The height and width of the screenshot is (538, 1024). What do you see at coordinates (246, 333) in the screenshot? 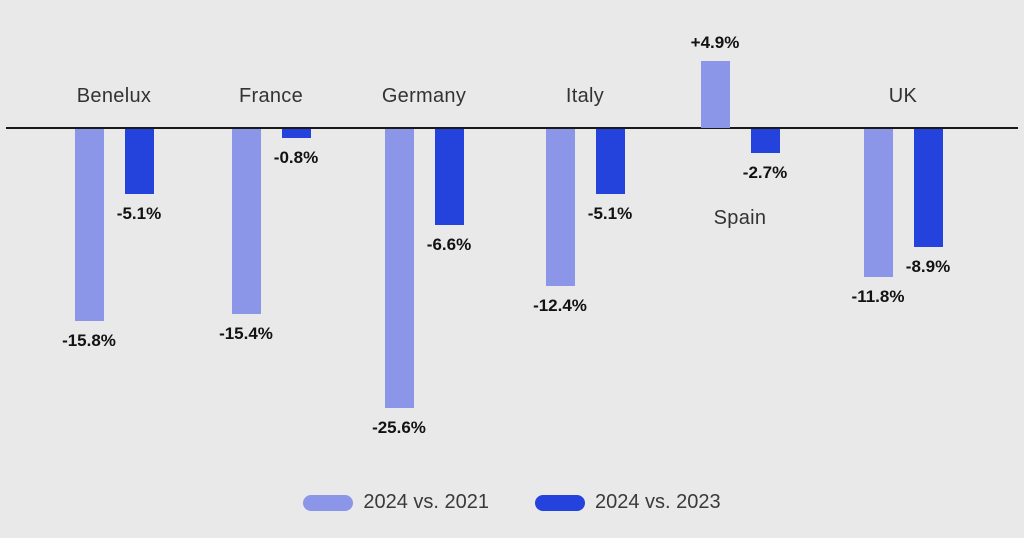
I see `value-label-2024-vs-2021-france: -15.4%` at bounding box center [246, 333].